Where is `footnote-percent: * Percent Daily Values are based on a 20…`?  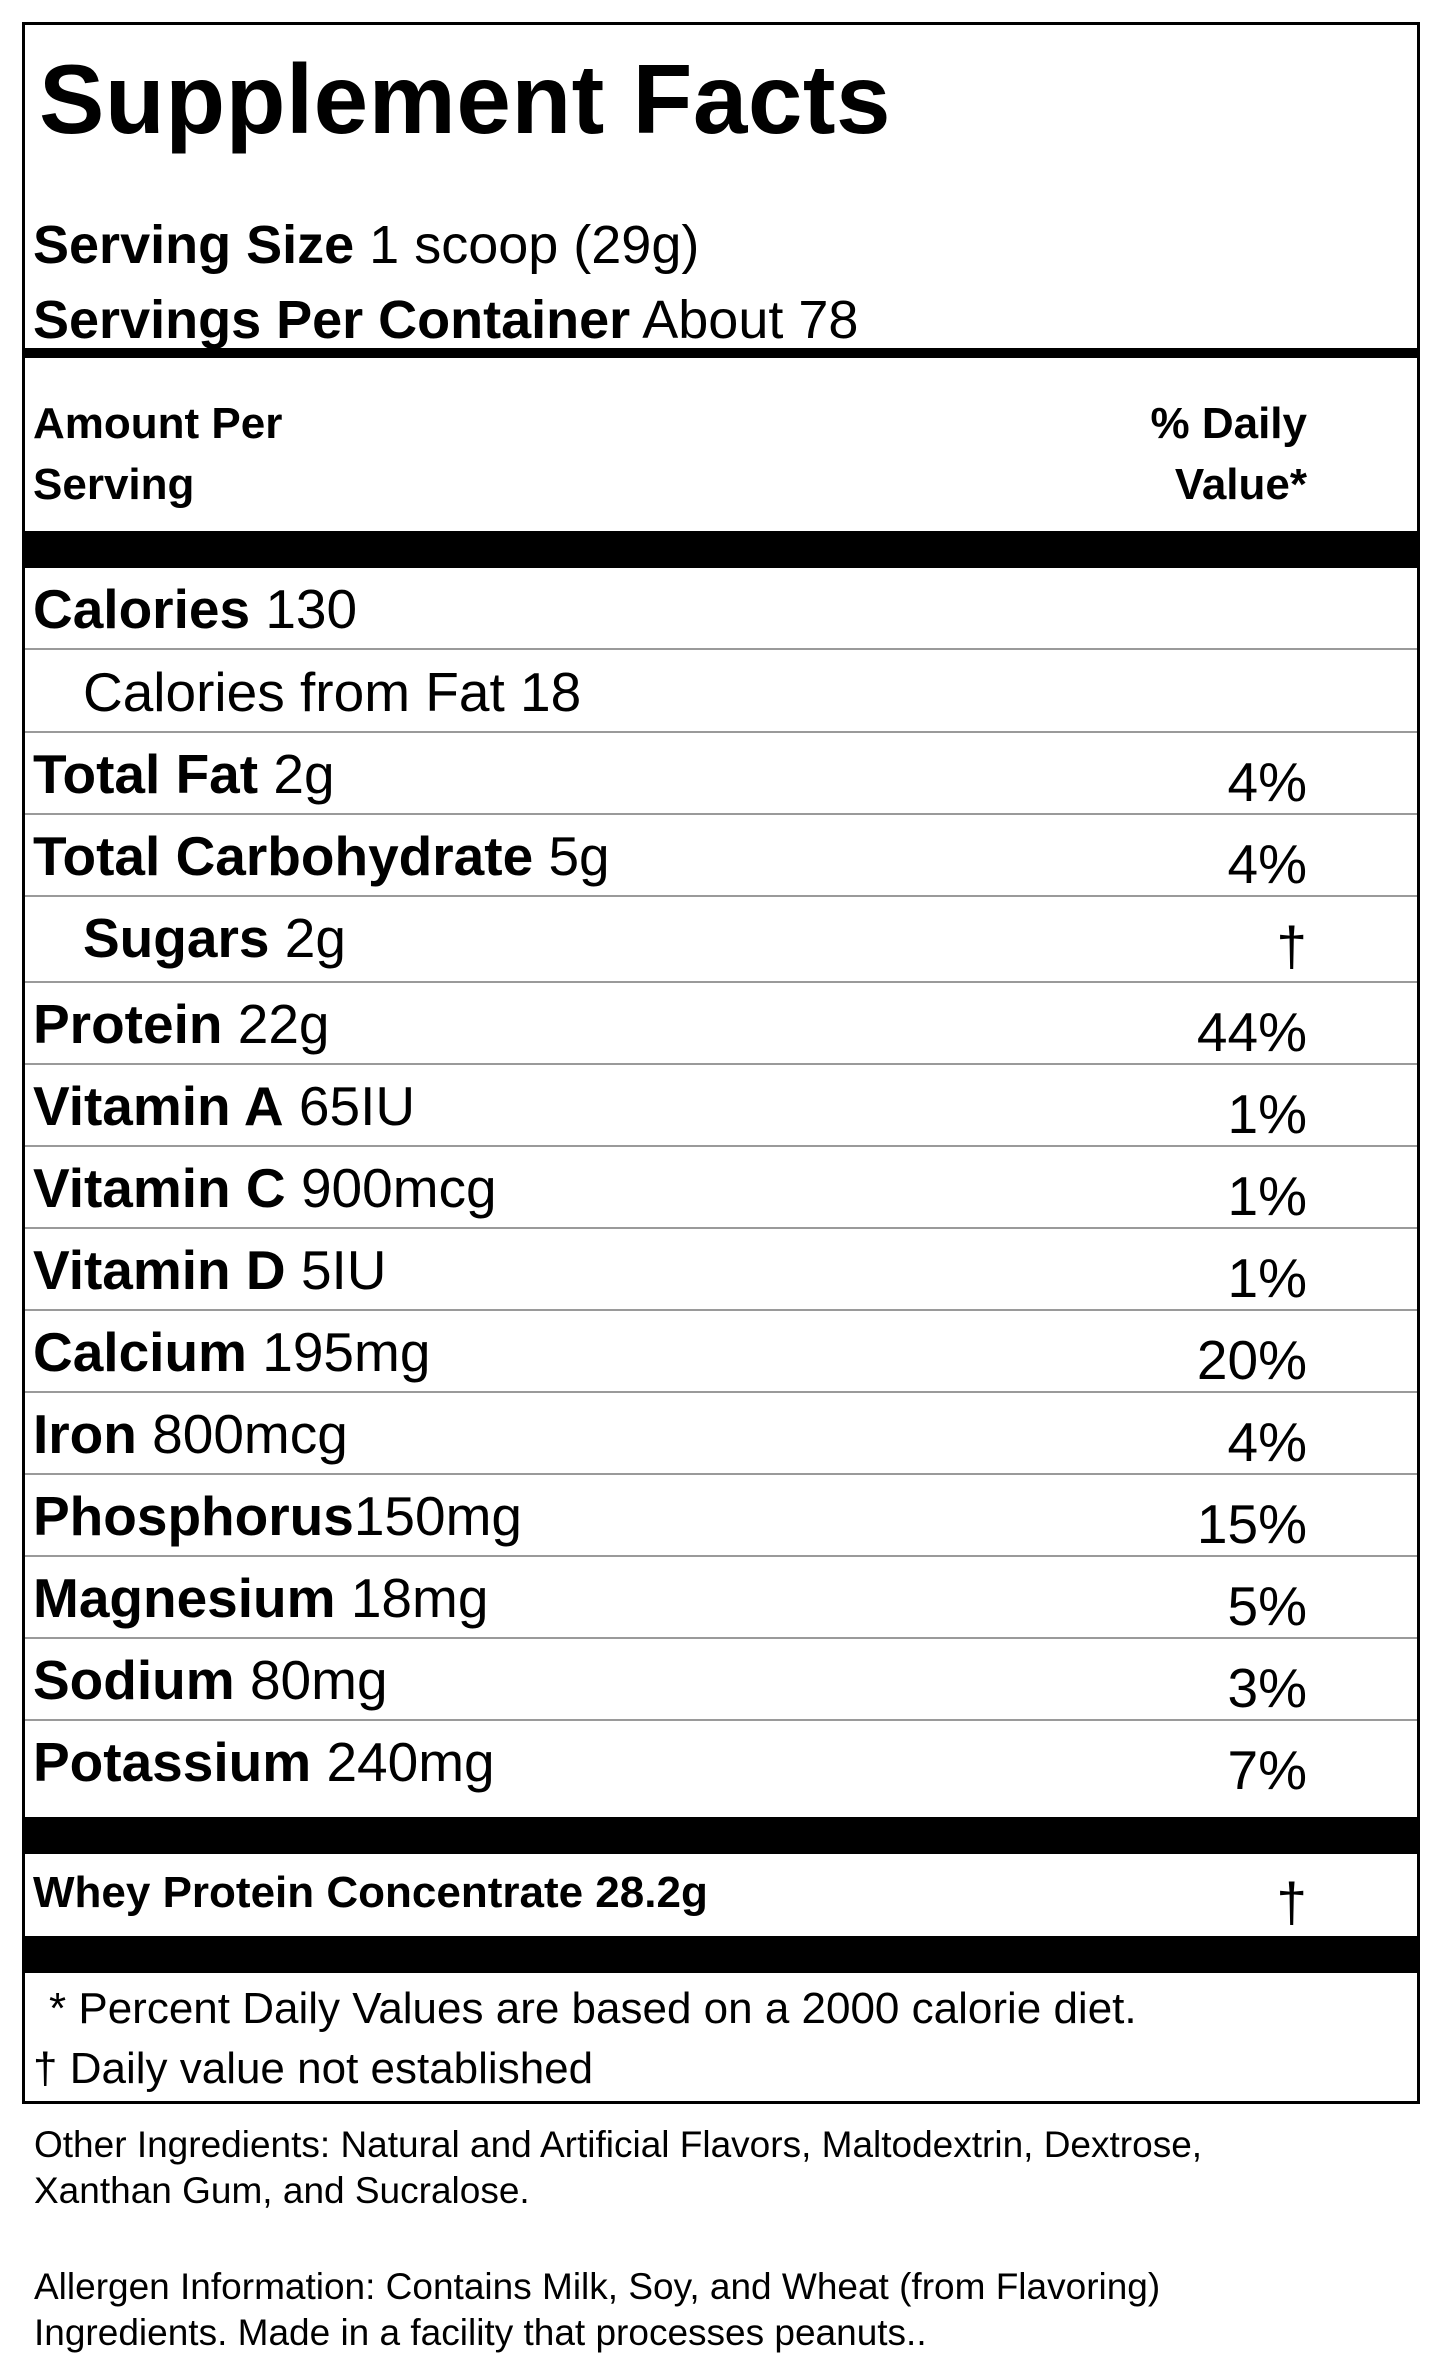 footnote-percent: * Percent Daily Values are based on a 20… is located at coordinates (593, 2008).